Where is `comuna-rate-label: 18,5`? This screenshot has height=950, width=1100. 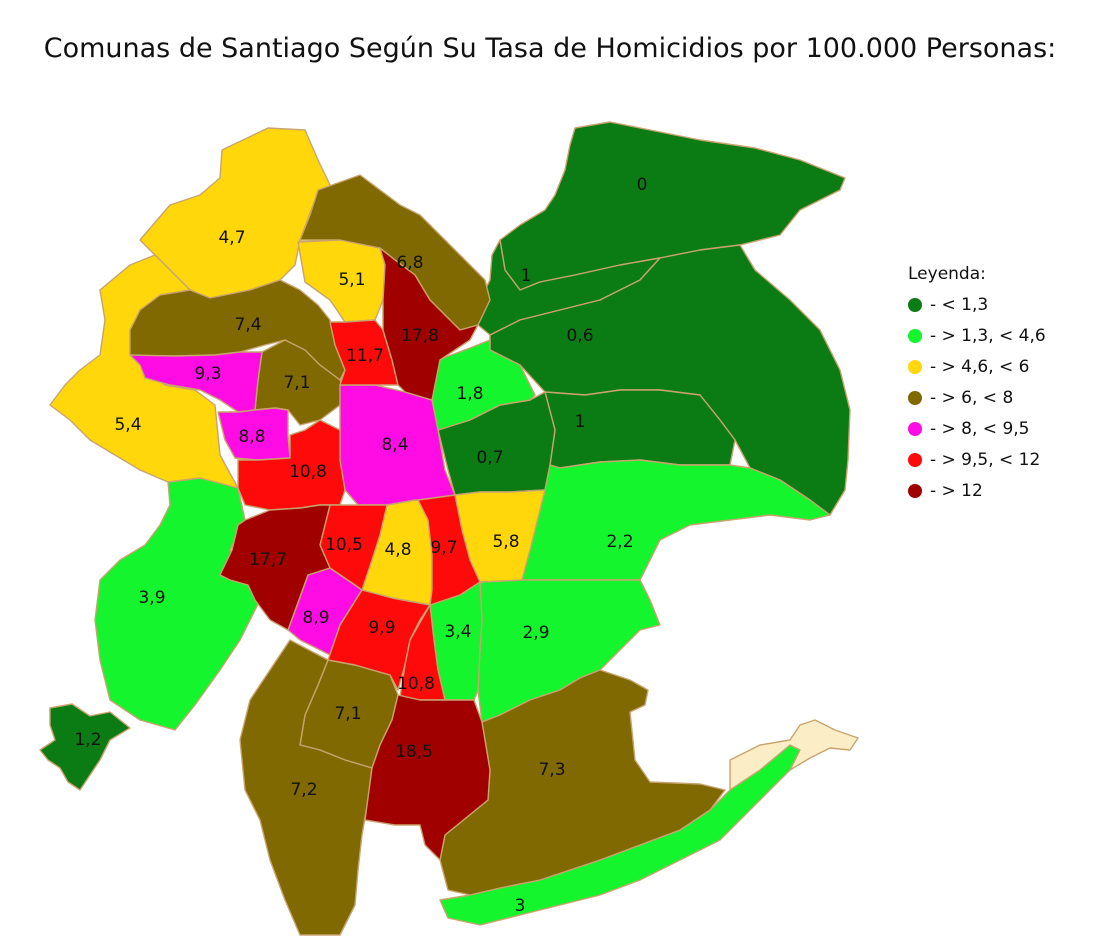 comuna-rate-label: 18,5 is located at coordinates (414, 752).